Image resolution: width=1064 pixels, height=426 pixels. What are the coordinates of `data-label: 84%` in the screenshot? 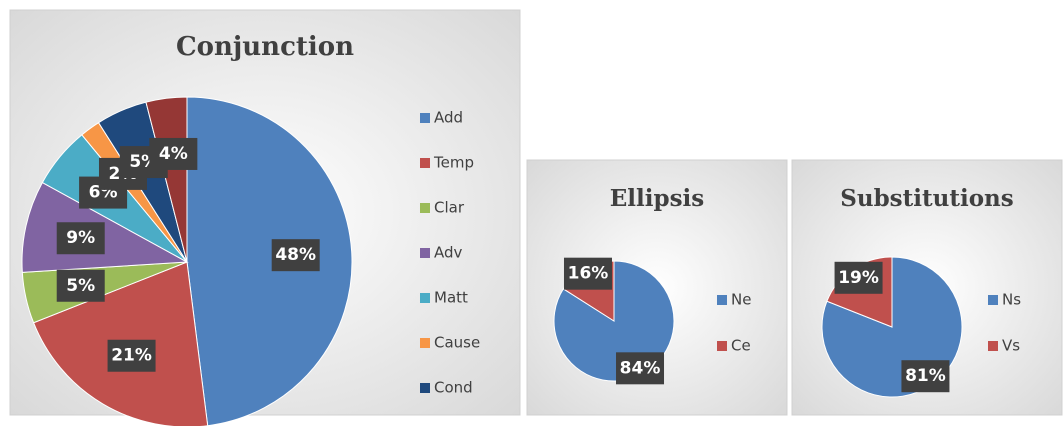 It's located at (640, 368).